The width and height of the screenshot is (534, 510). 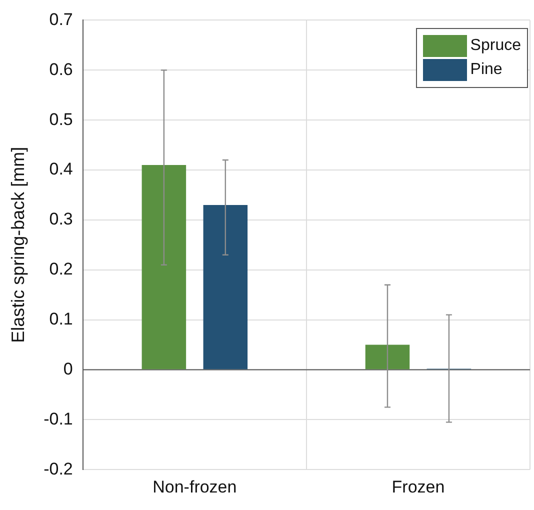 I want to click on y-tick-label: 0.6, so click(x=61, y=69).